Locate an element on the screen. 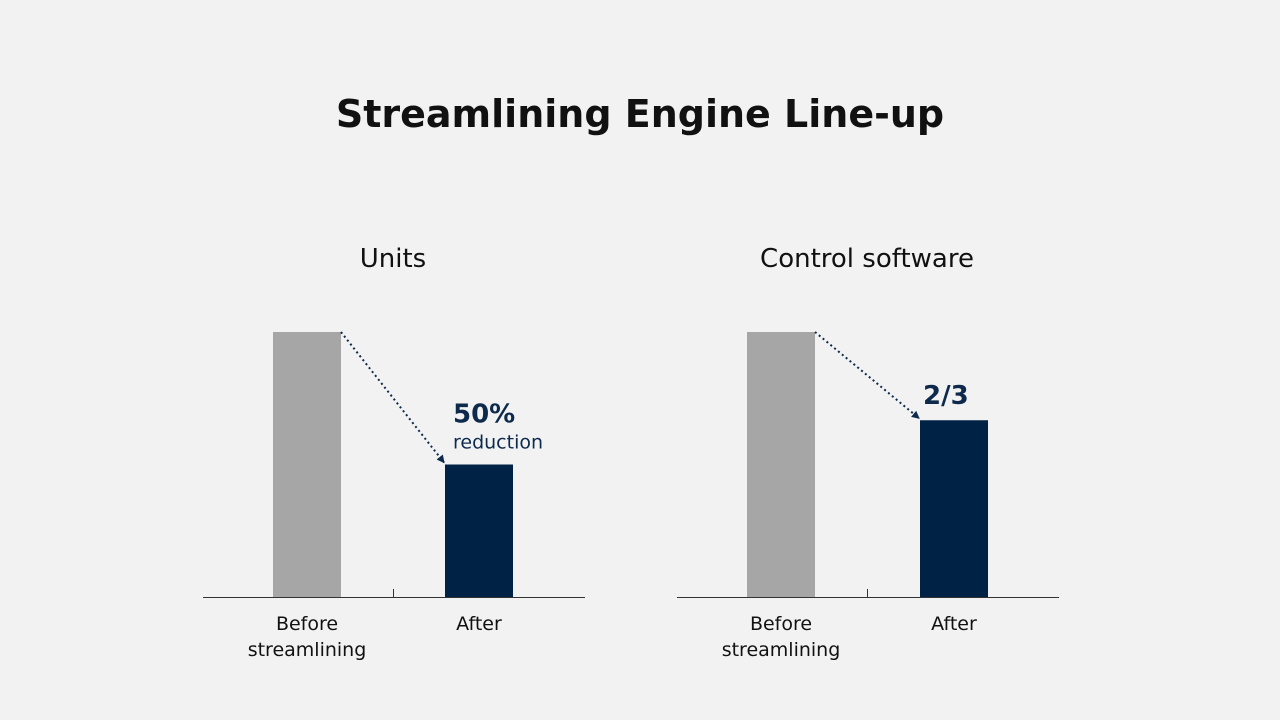  chart-title: Units is located at coordinates (393, 259).